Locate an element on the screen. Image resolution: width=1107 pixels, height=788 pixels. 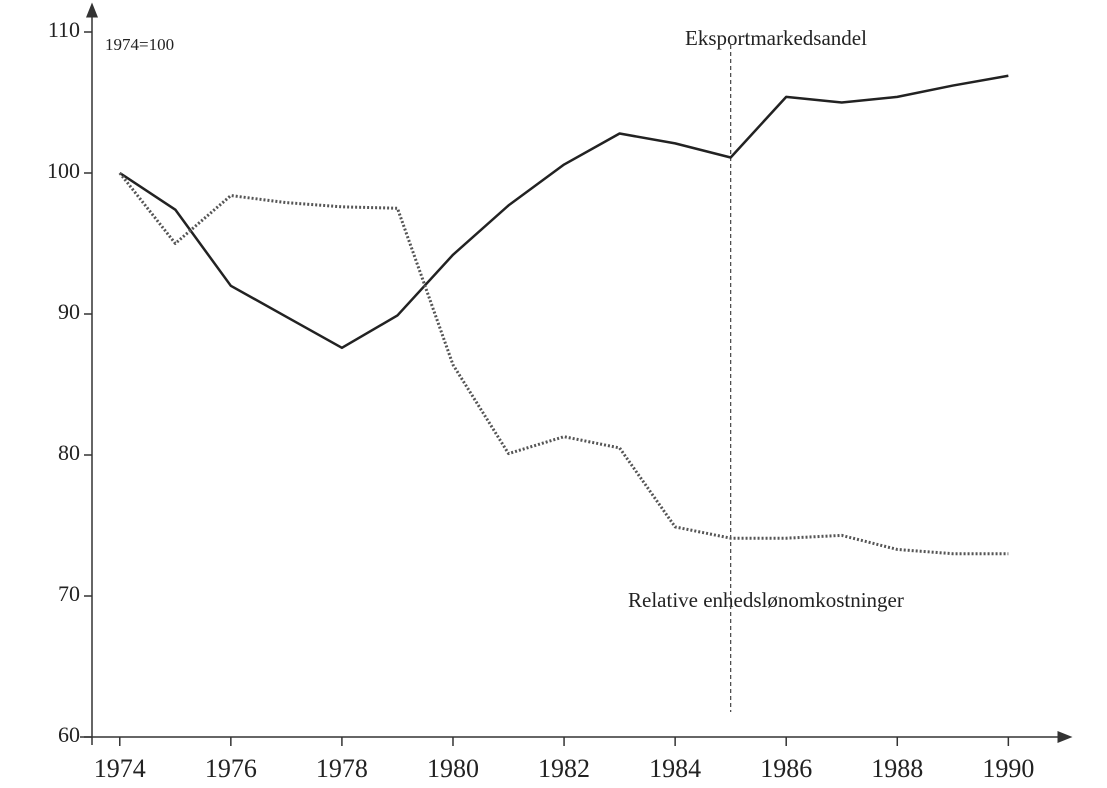
x-tick-label: 1978 is located at coordinates (342, 768).